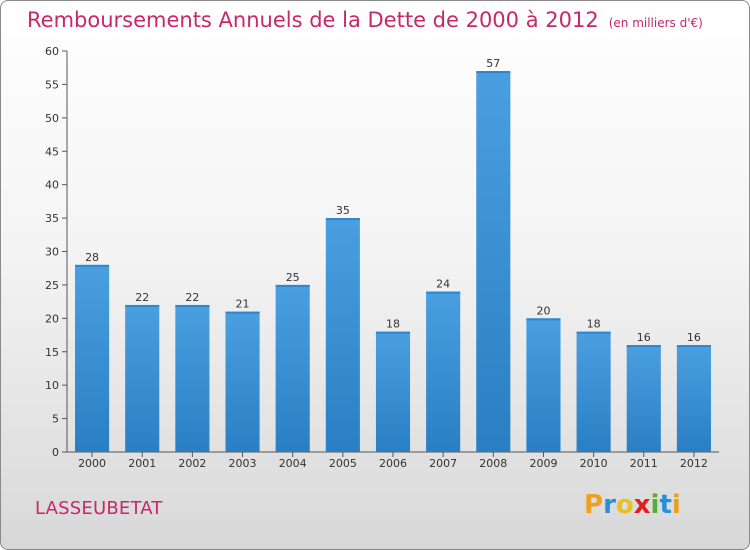 Image resolution: width=750 pixels, height=550 pixels. I want to click on chart-subtitle: (en milliers d'€), so click(655, 23).